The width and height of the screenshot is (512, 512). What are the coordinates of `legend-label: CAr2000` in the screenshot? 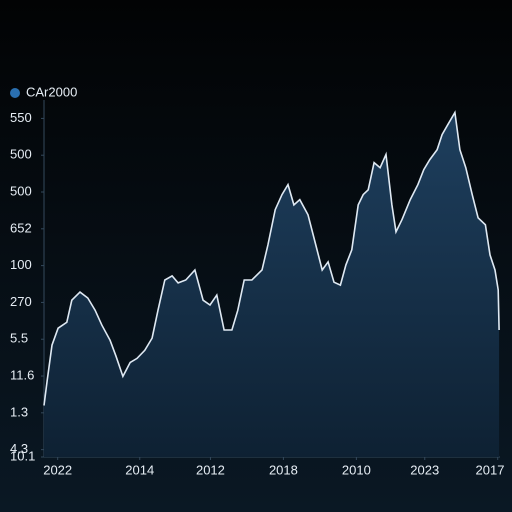 It's located at (51, 91).